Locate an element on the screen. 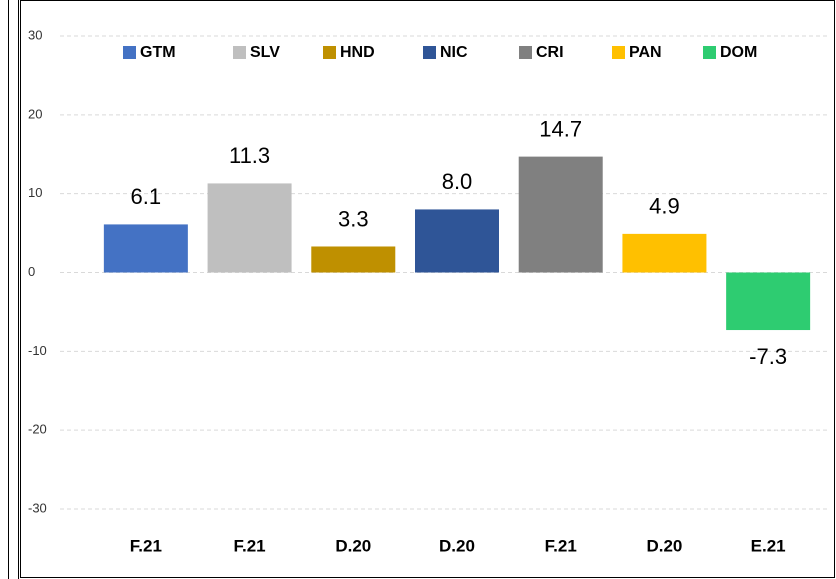 This screenshot has width=836, height=579. y-tick-label: 30 is located at coordinates (35, 34).